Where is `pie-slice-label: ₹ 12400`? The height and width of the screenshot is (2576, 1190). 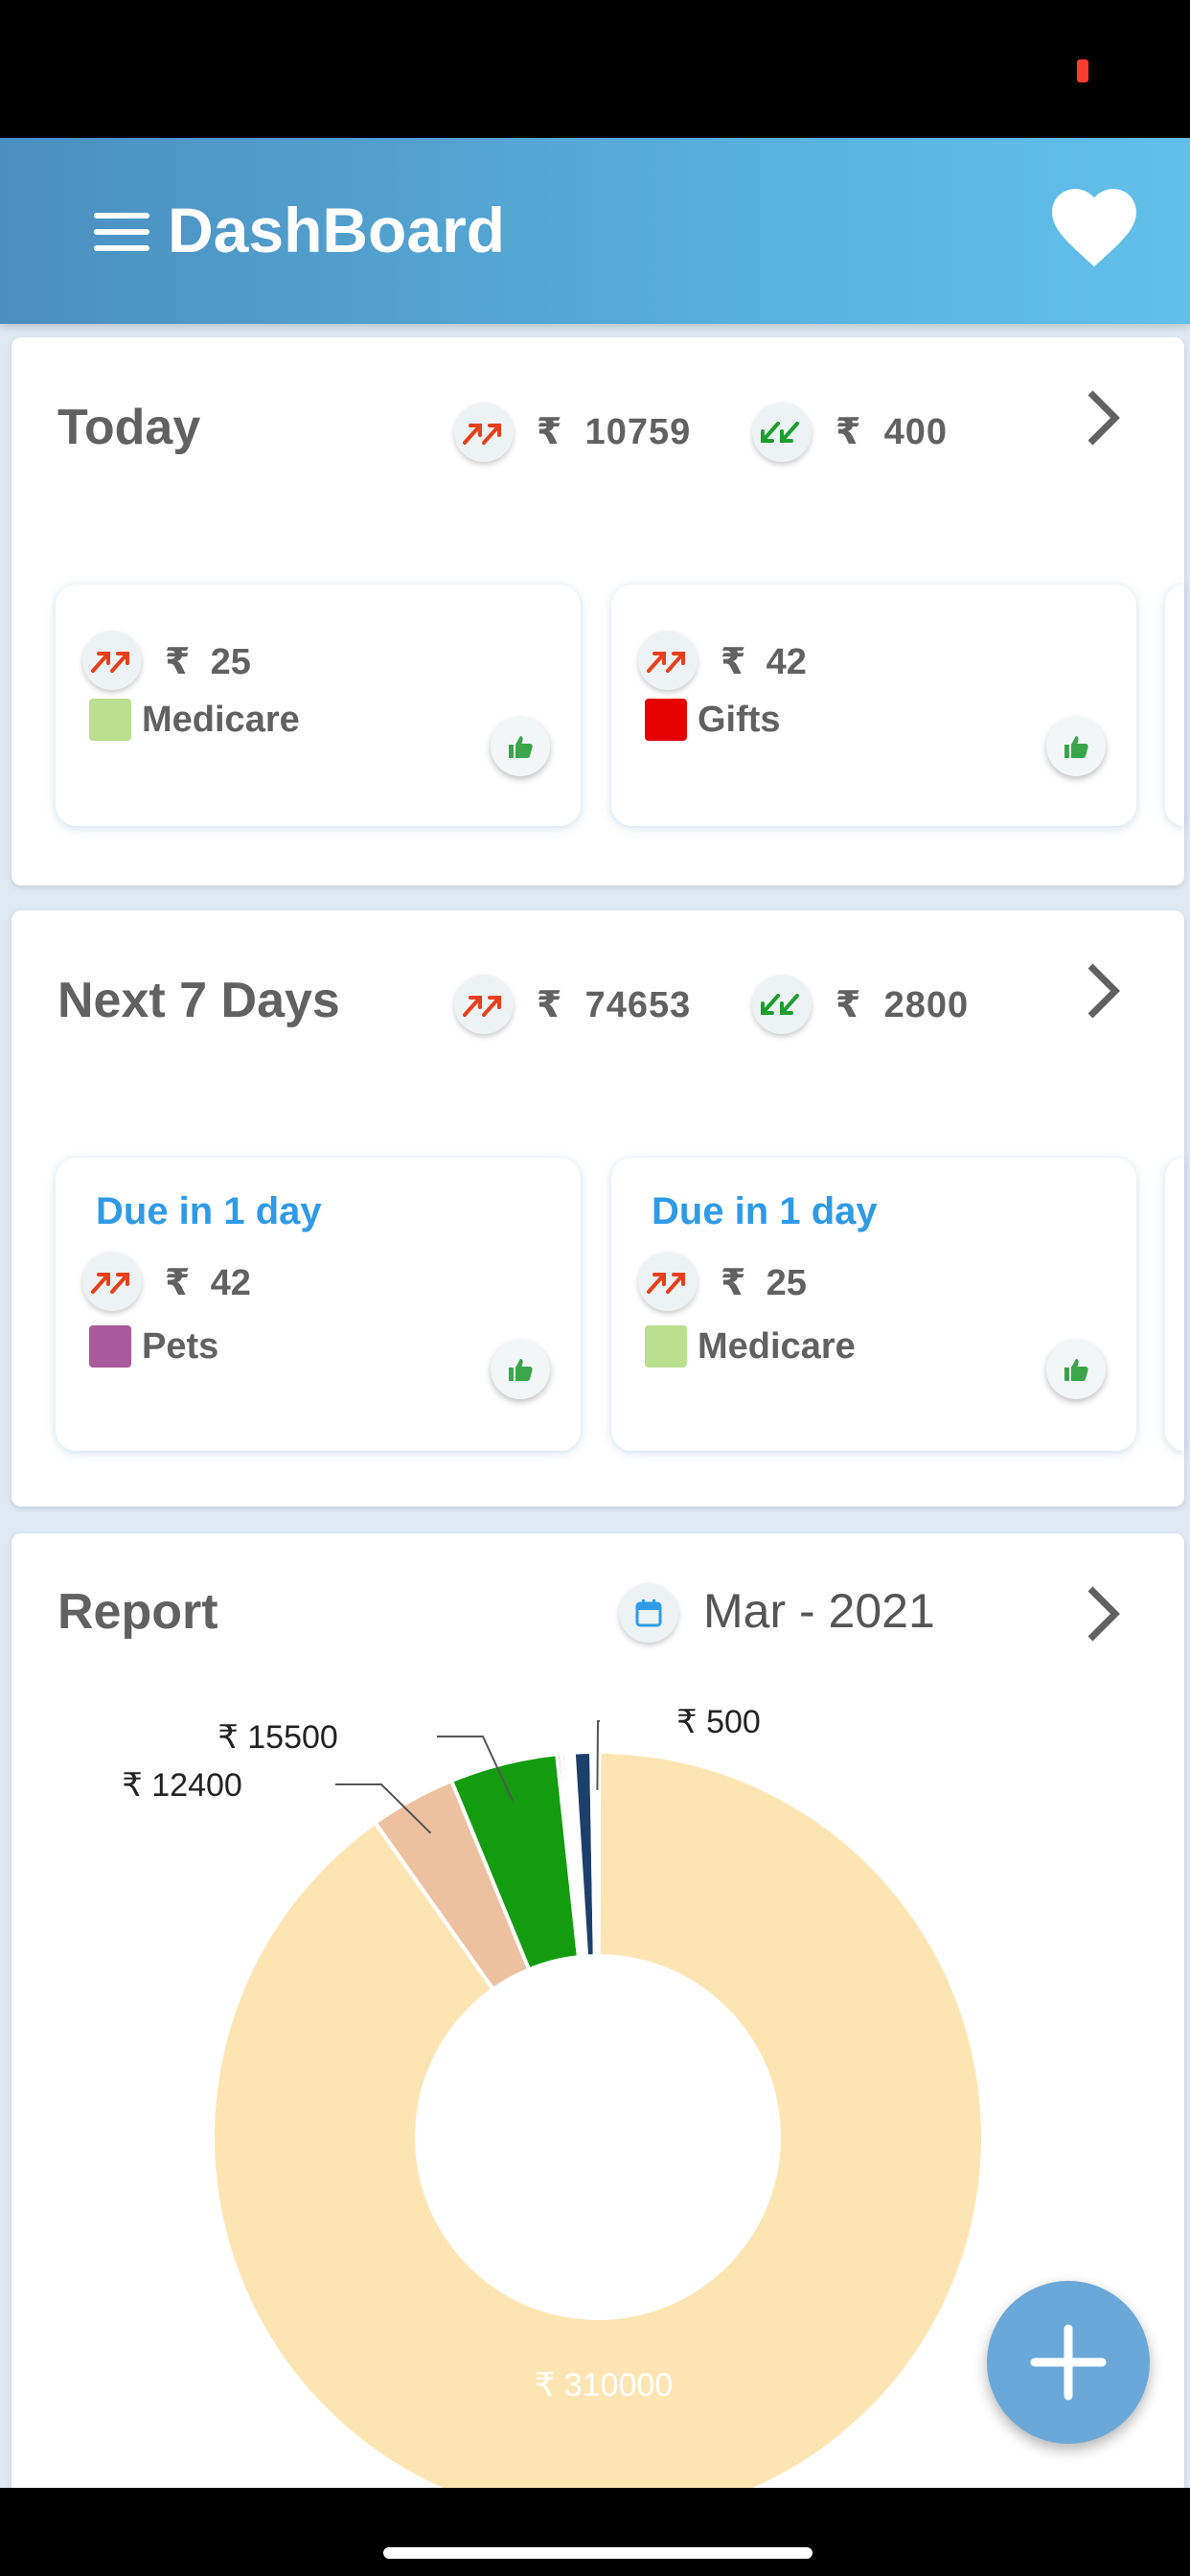 pie-slice-label: ₹ 12400 is located at coordinates (182, 1786).